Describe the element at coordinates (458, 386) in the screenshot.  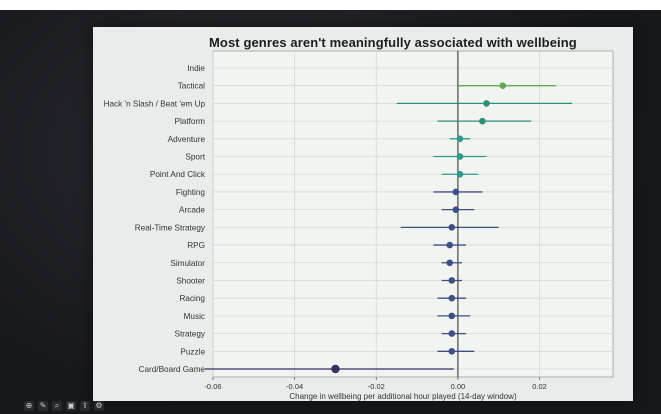
I see `x-tick-label: 0.00` at that location.